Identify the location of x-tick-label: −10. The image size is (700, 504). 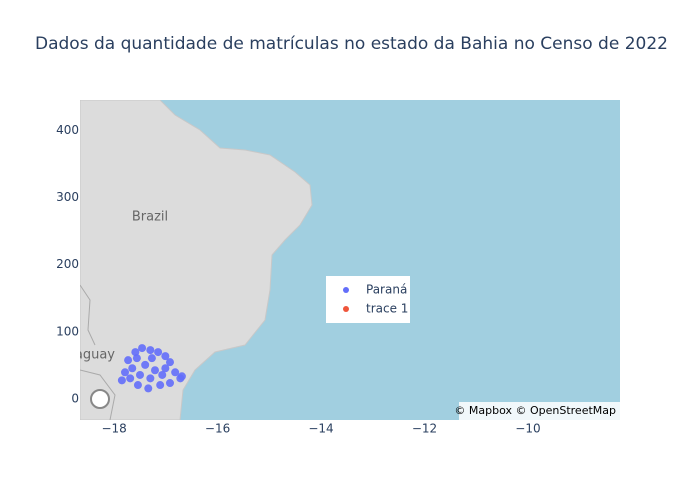
(527, 429).